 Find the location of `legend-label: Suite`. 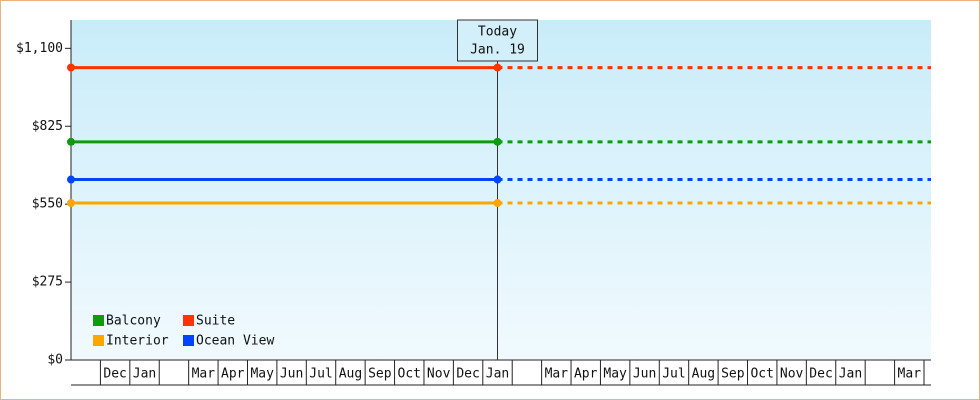

legend-label: Suite is located at coordinates (215, 321).